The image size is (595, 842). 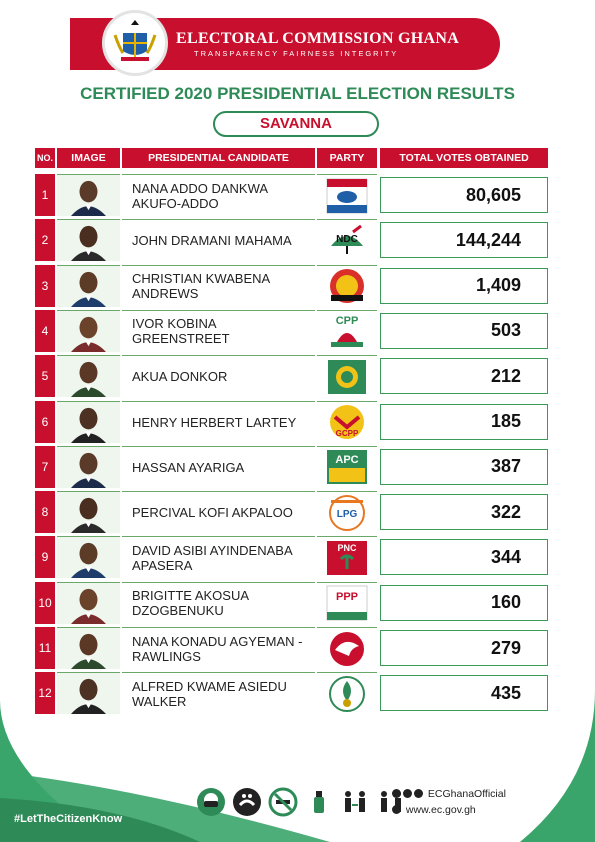 What do you see at coordinates (45, 376) in the screenshot?
I see `row-number: 5` at bounding box center [45, 376].